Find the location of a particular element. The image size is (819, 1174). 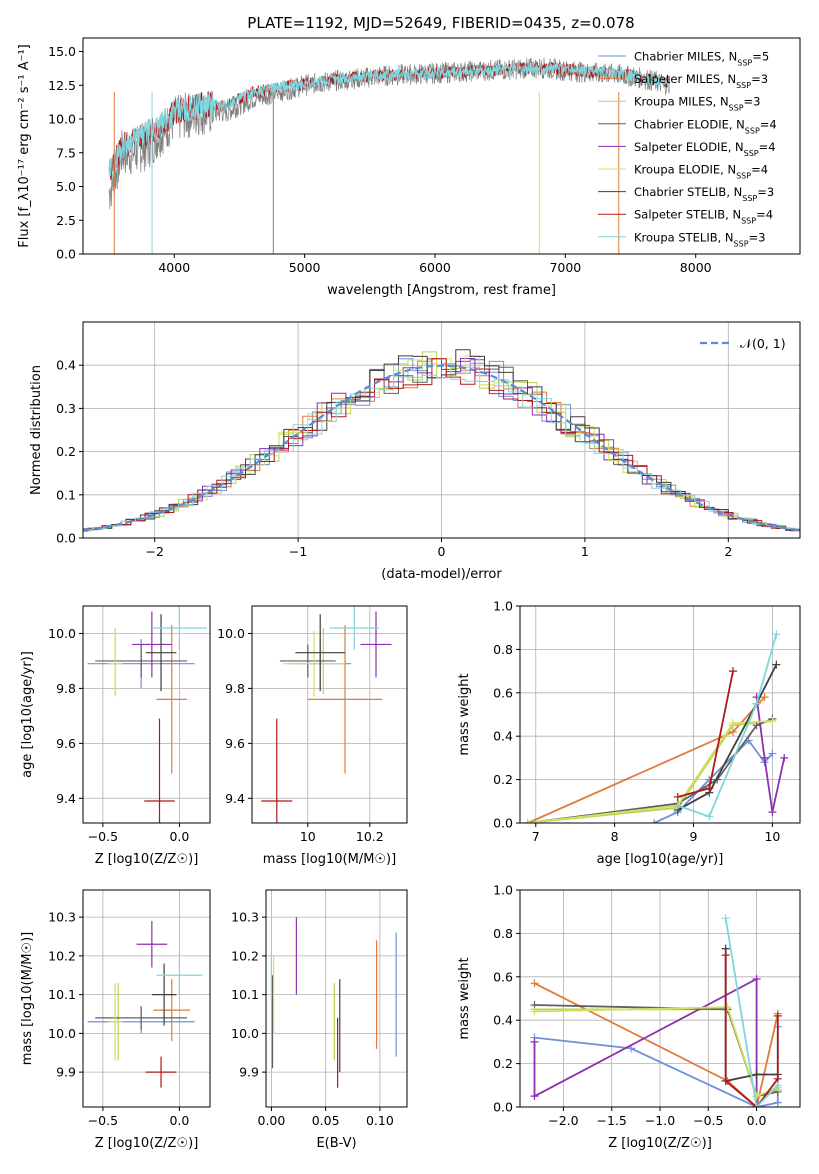

legend-label: Chabrier STELIB, NSSP=3 is located at coordinates (704, 194).